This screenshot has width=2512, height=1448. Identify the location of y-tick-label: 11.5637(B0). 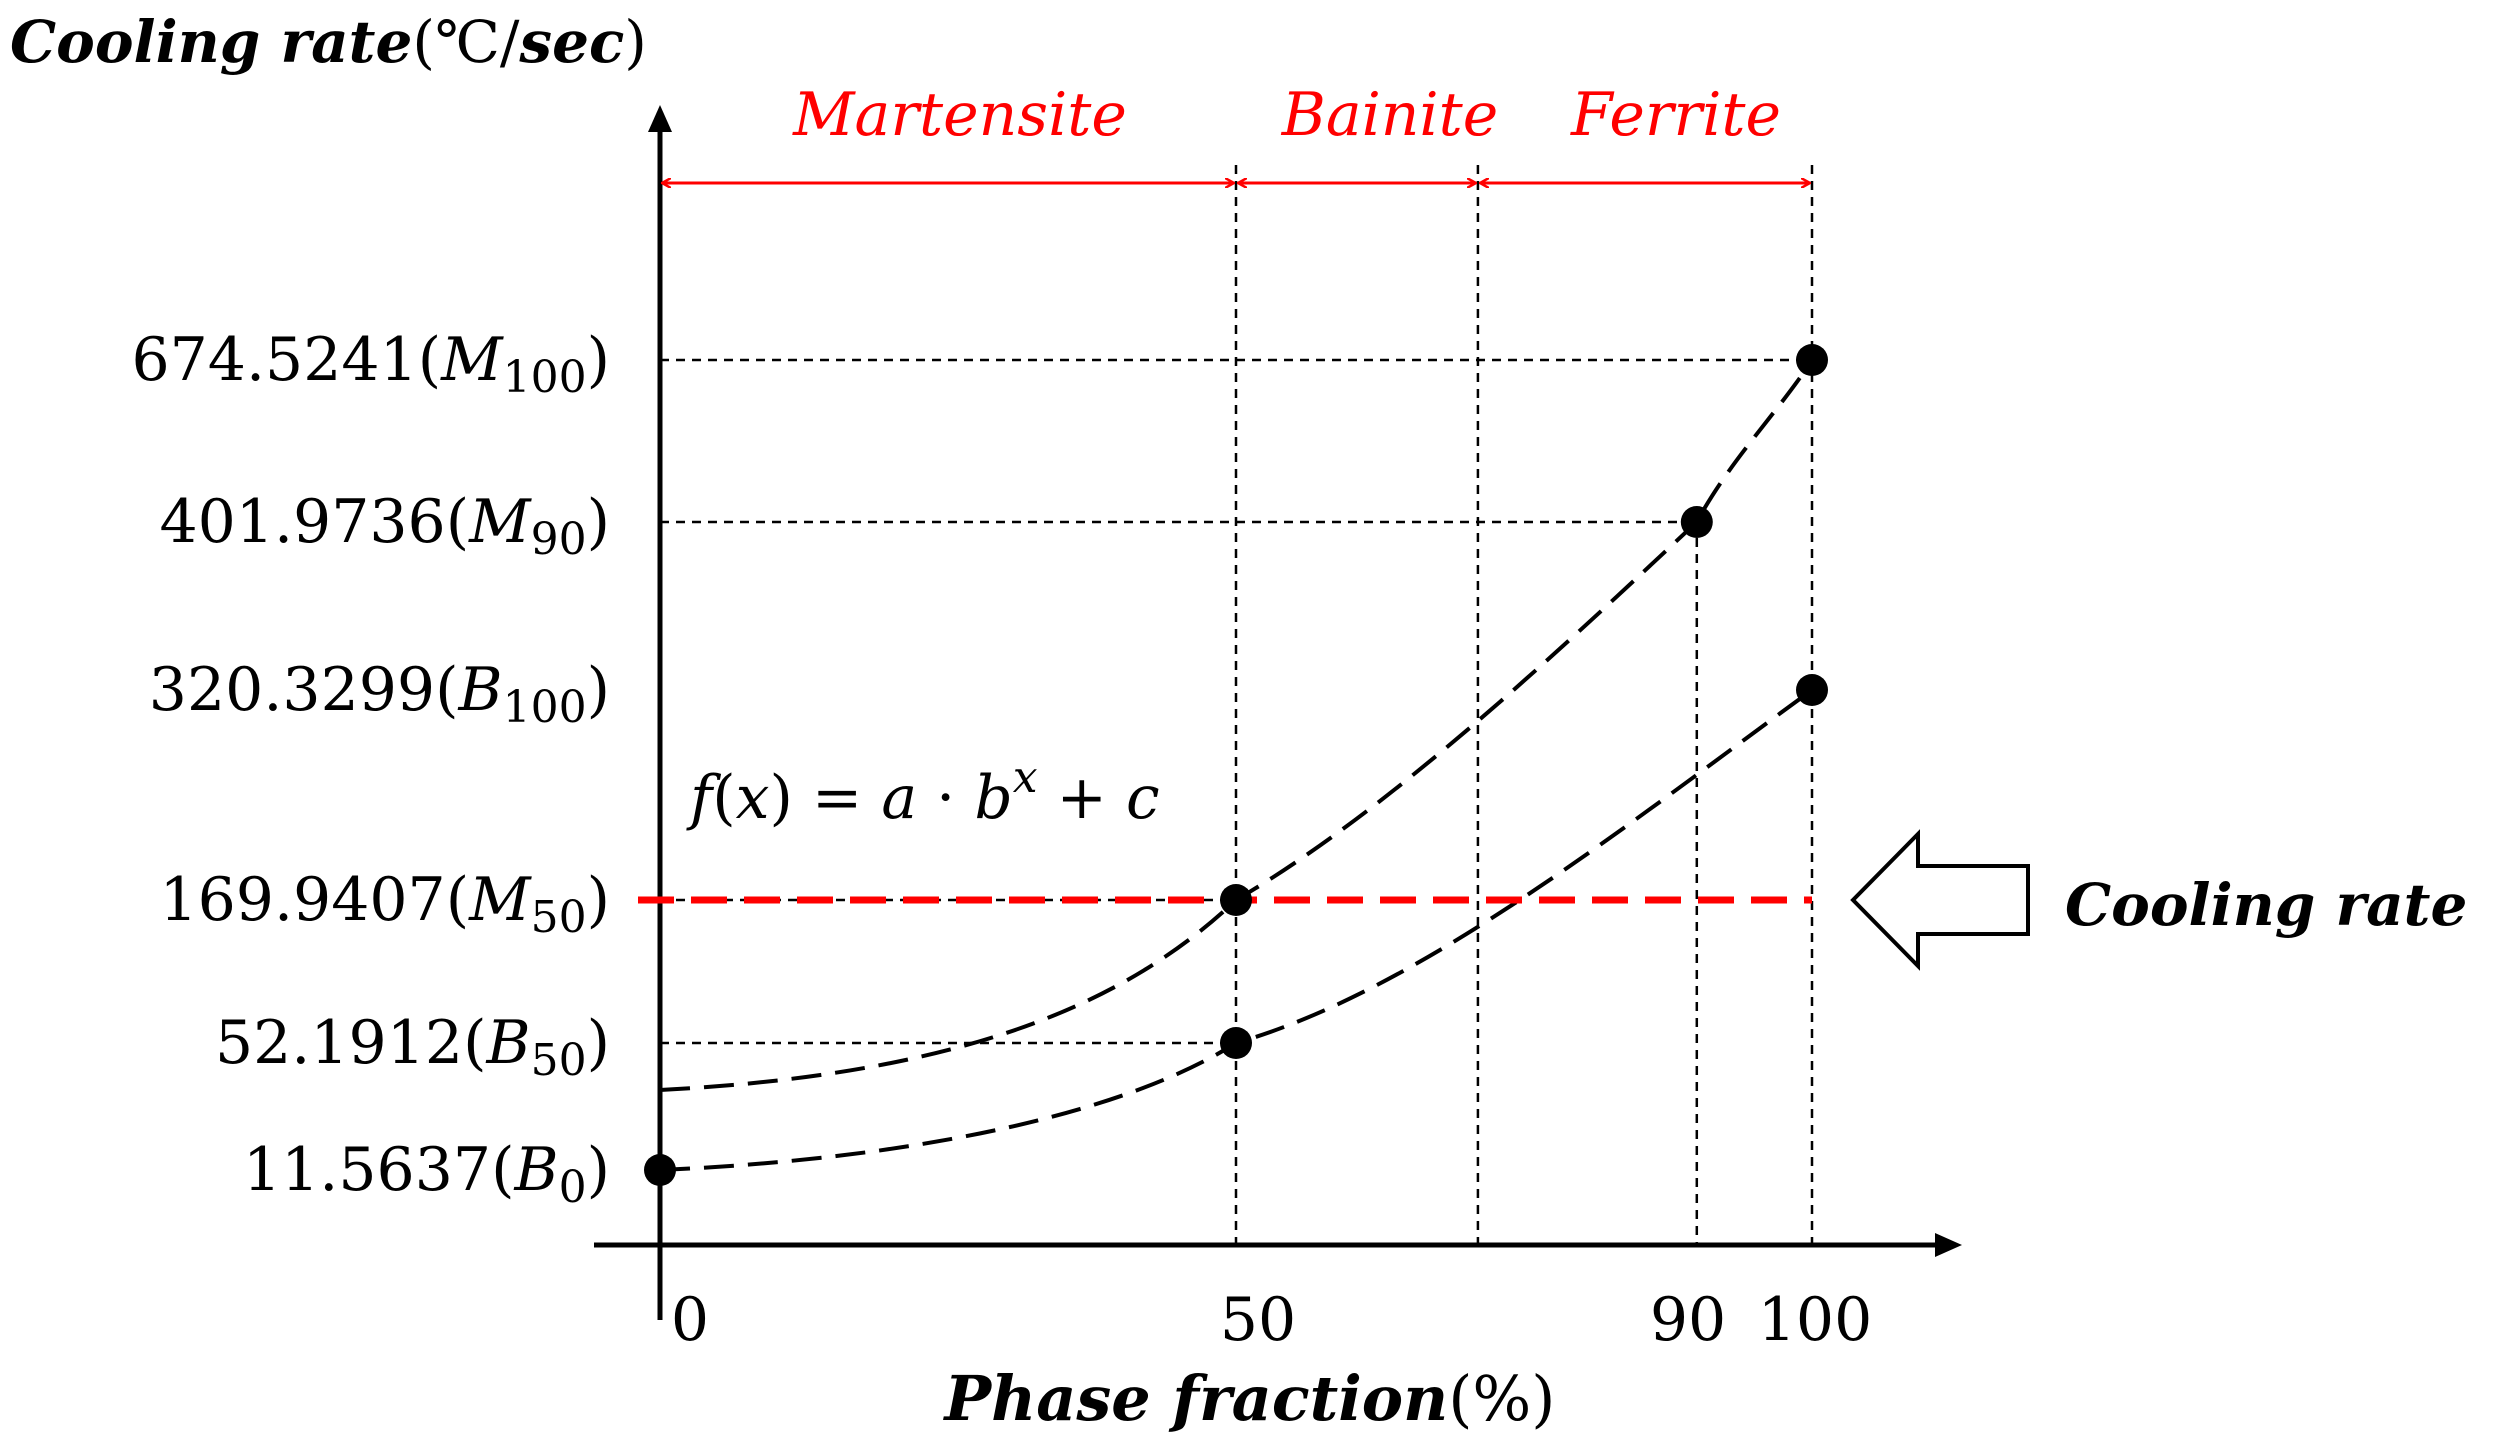
(426, 1174).